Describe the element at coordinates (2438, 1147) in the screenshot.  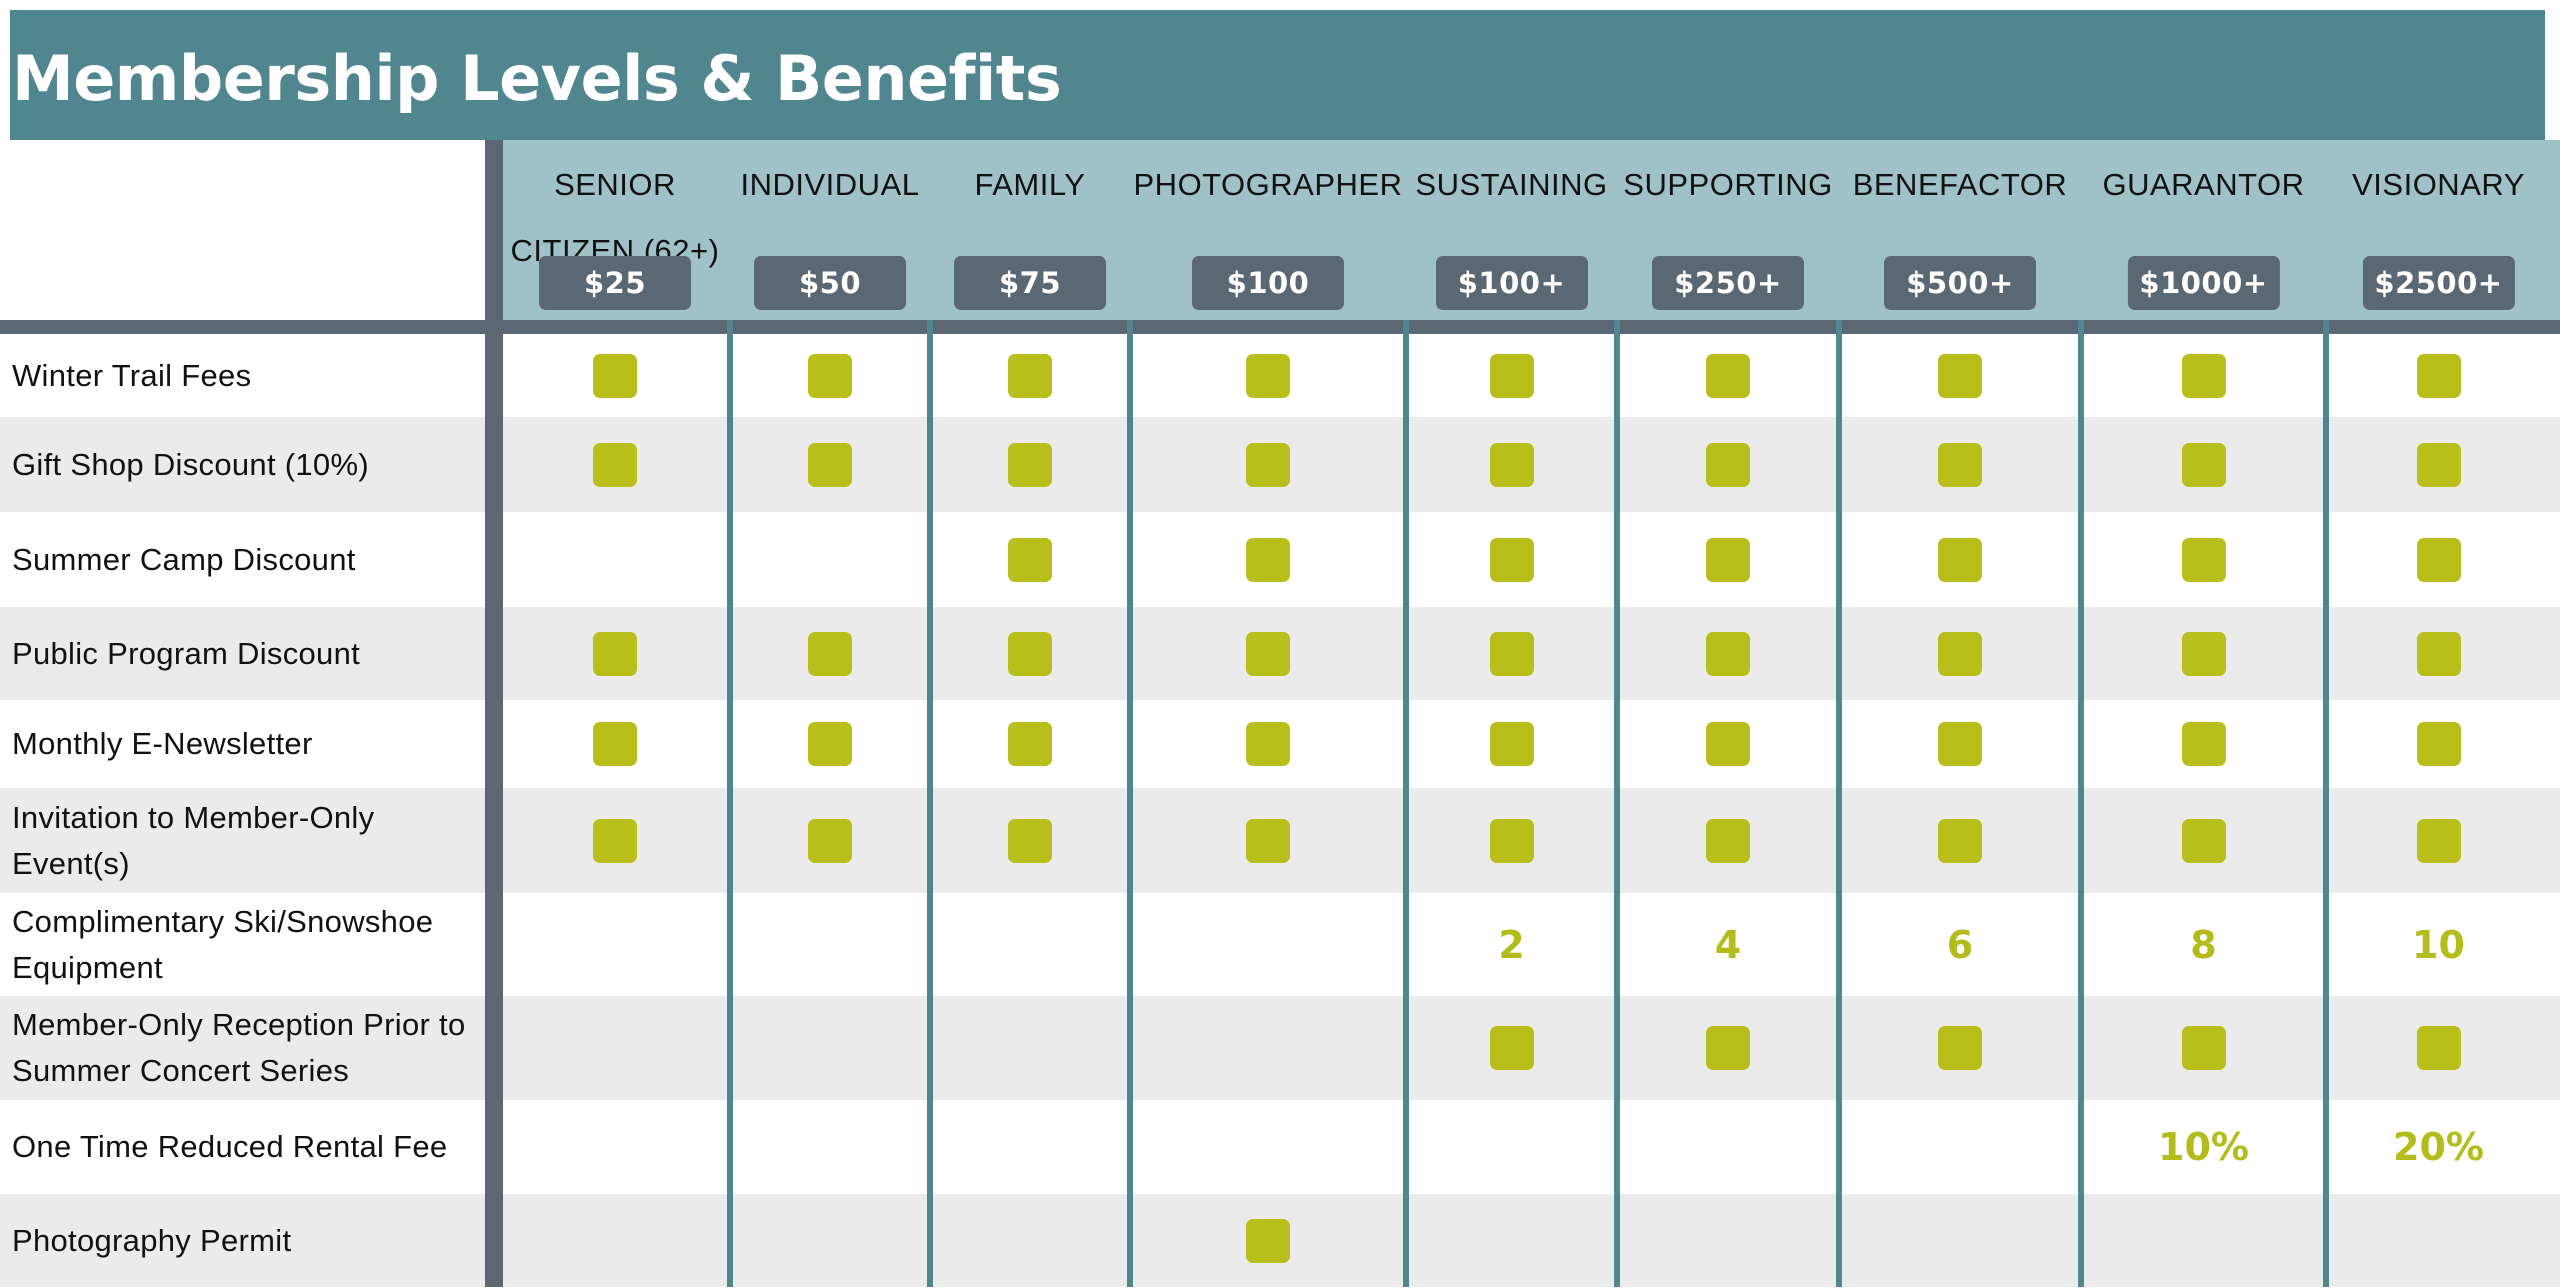
I see `benefit-value: 20%` at that location.